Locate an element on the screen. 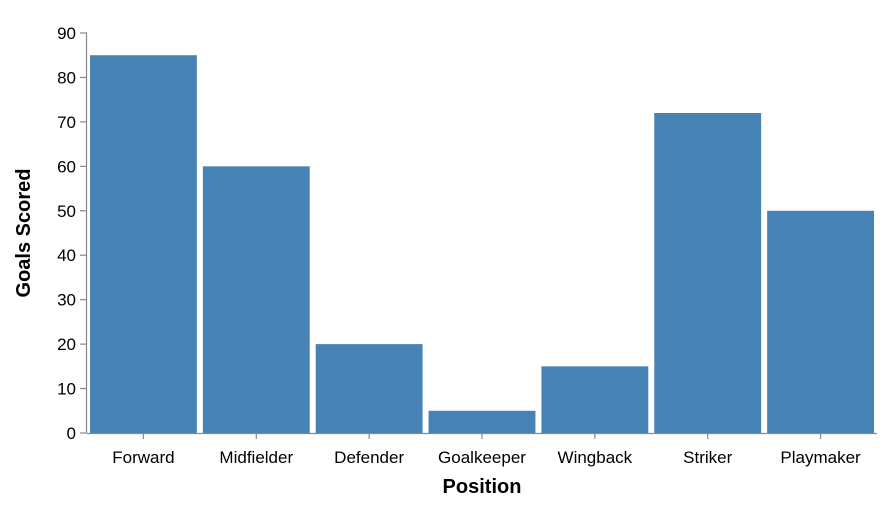  y-tick-label: 50 is located at coordinates (66, 211).